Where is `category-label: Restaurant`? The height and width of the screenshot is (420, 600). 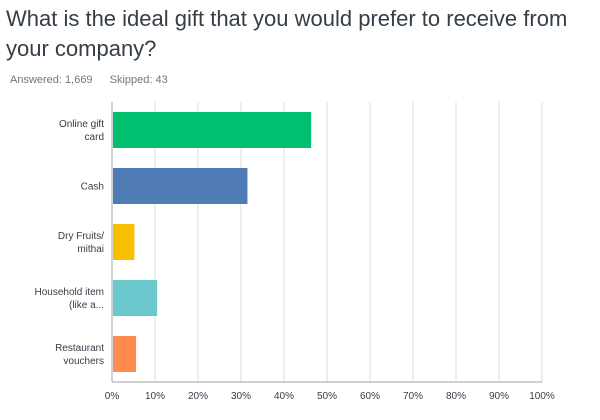
category-label: Restaurant is located at coordinates (79, 348).